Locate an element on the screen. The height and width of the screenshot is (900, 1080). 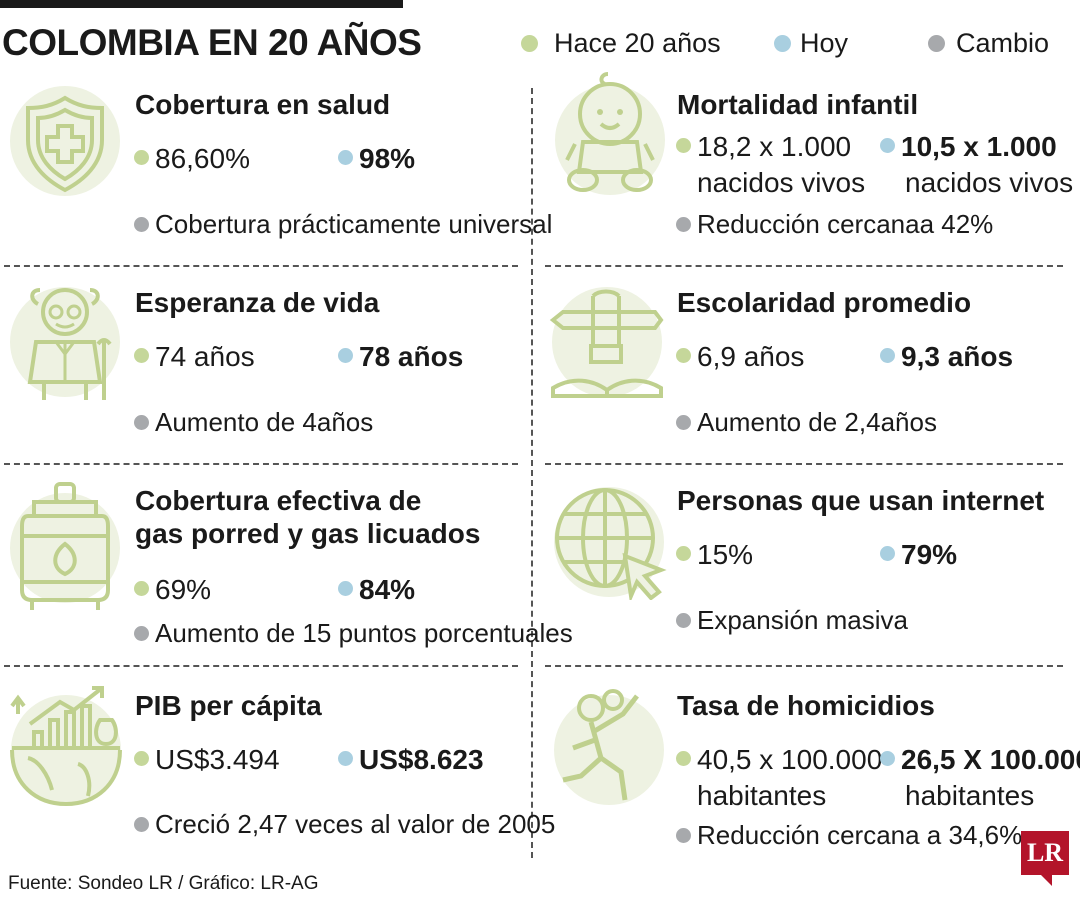
legend-before: Hace 20 años is located at coordinates (621, 43).